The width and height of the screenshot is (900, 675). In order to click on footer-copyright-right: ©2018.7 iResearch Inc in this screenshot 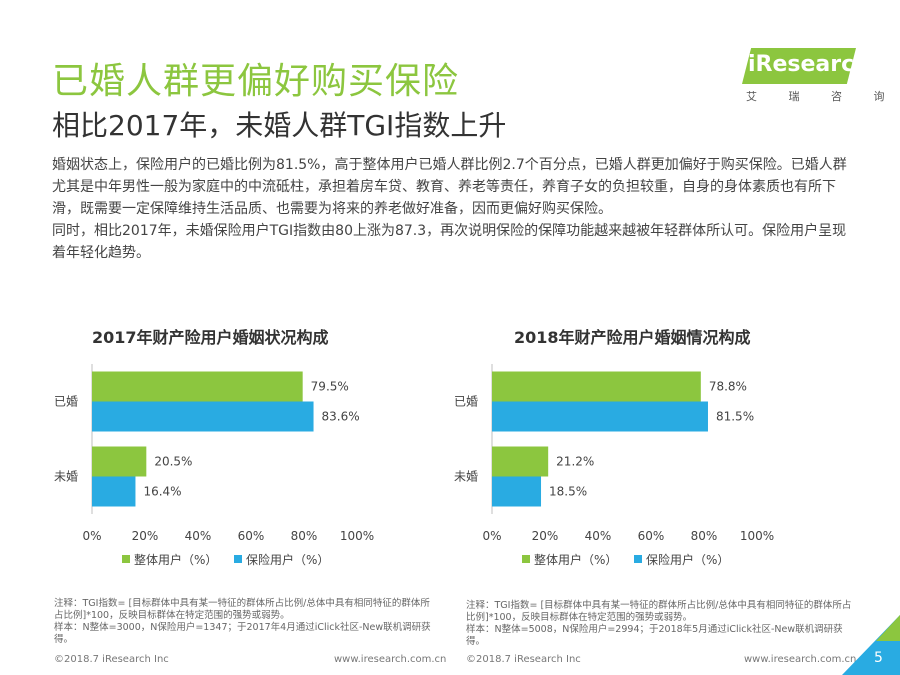, I will do `click(523, 659)`.